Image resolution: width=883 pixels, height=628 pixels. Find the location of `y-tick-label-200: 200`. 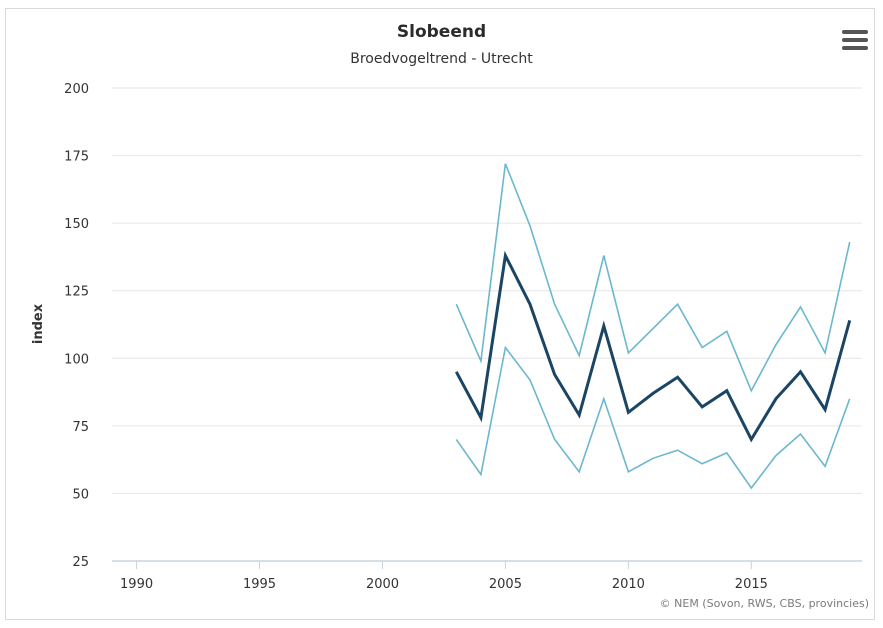

y-tick-label-200: 200 is located at coordinates (76, 89).